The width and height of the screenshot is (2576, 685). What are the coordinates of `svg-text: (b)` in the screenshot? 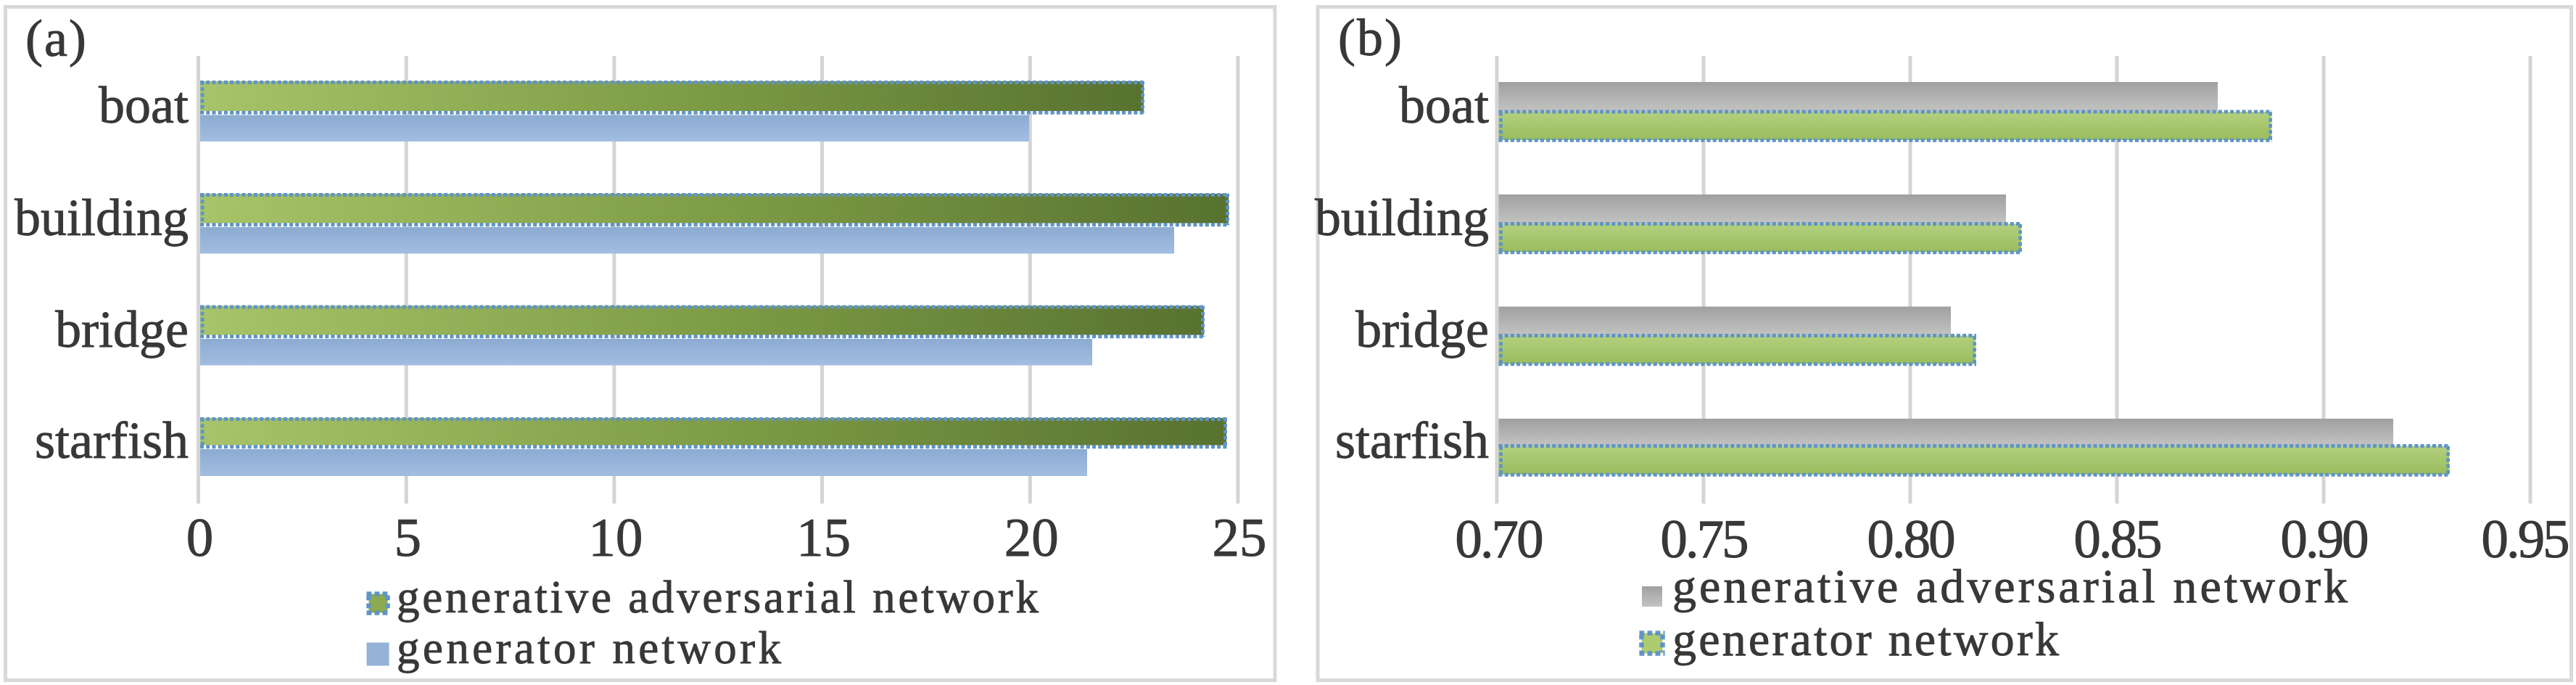 It's located at (1370, 38).